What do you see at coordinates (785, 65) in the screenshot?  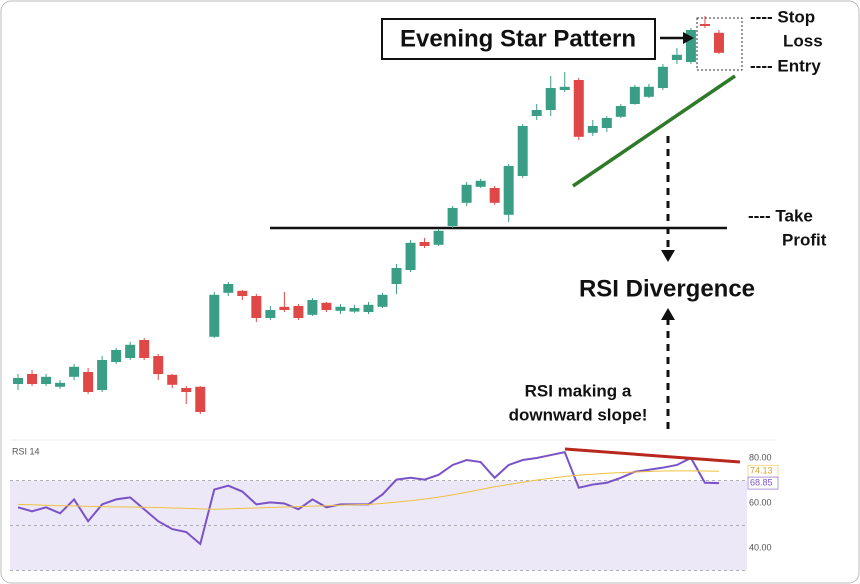 I see `entry-label: ---- Entry` at bounding box center [785, 65].